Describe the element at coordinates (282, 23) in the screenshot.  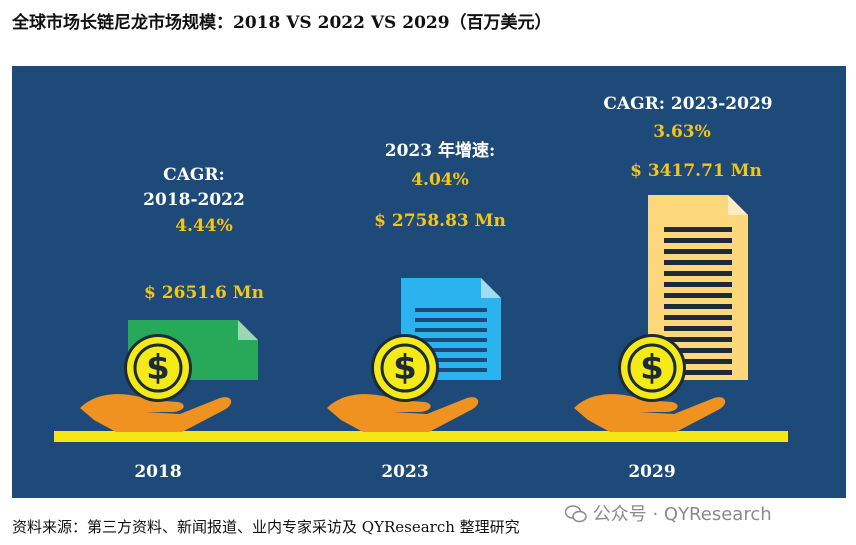
I see `page-title: 全球市场长链尼龙市场规模：2018 VS 2022 VS 2029（百万美元）` at that location.